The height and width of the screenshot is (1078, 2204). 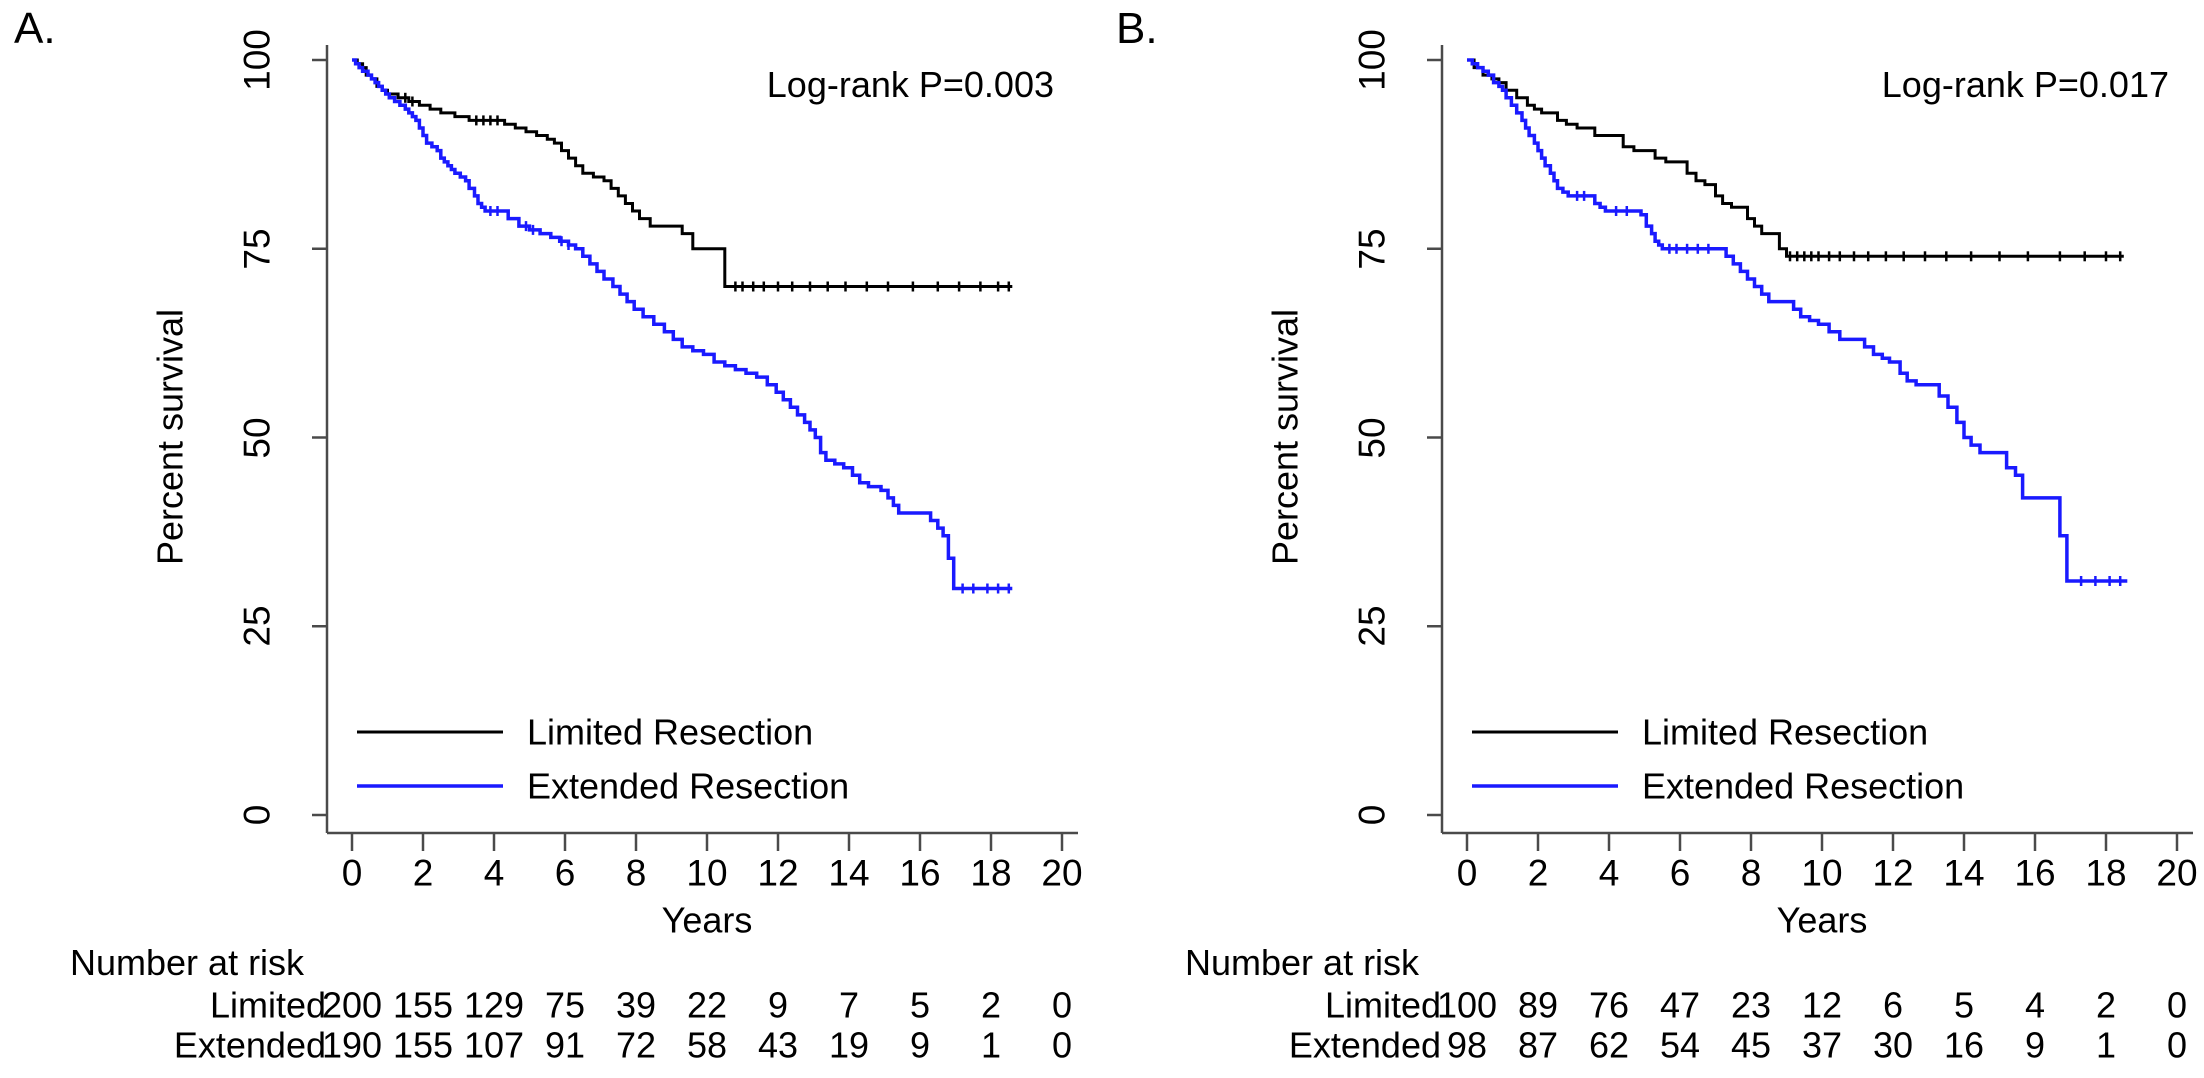 What do you see at coordinates (352, 1045) in the screenshot?
I see `risk-count: 190` at bounding box center [352, 1045].